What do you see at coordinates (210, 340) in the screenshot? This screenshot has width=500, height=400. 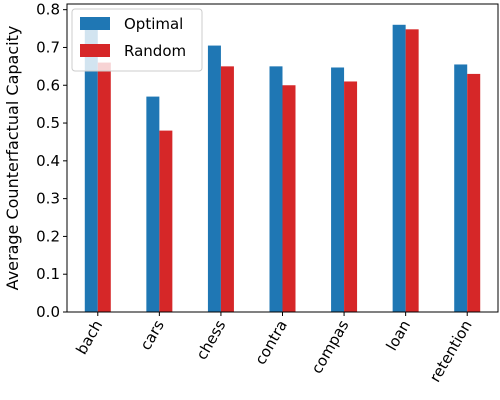 I see `x-tick-label-chess: chess` at bounding box center [210, 340].